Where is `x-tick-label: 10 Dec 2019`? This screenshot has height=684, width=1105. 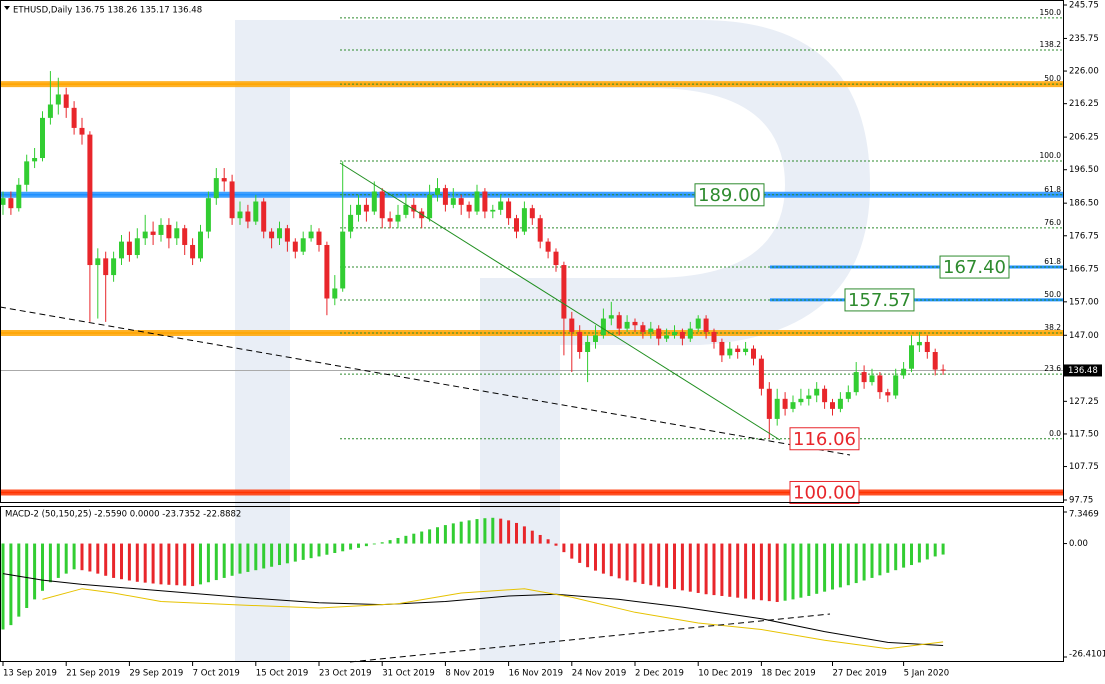 x-tick-label: 10 Dec 2019 is located at coordinates (725, 674).